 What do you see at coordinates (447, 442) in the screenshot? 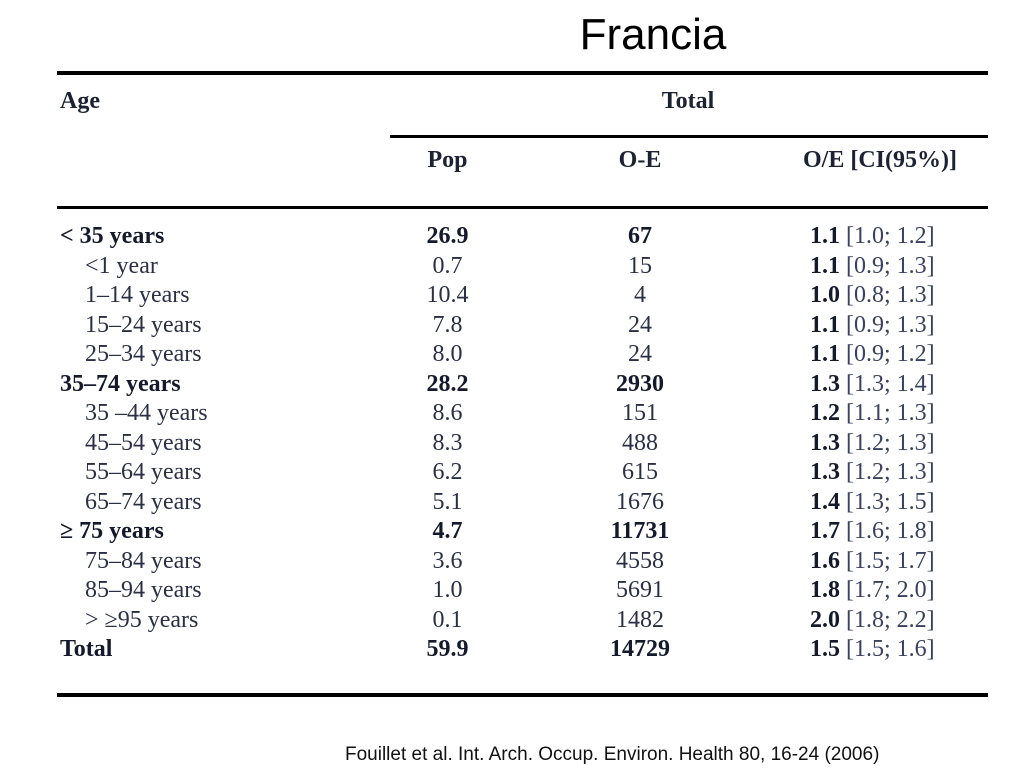
I see `pop-cell: 8.3` at bounding box center [447, 442].